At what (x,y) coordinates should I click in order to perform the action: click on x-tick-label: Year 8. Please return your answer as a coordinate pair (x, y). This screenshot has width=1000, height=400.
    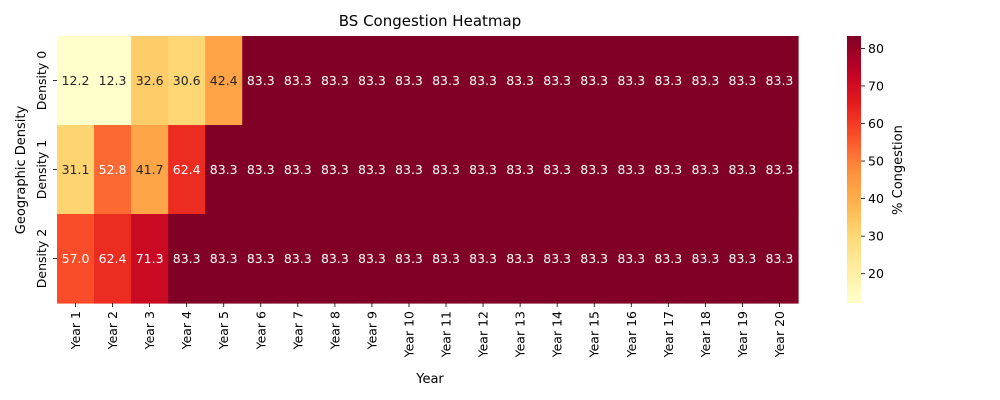
    Looking at the image, I should click on (334, 330).